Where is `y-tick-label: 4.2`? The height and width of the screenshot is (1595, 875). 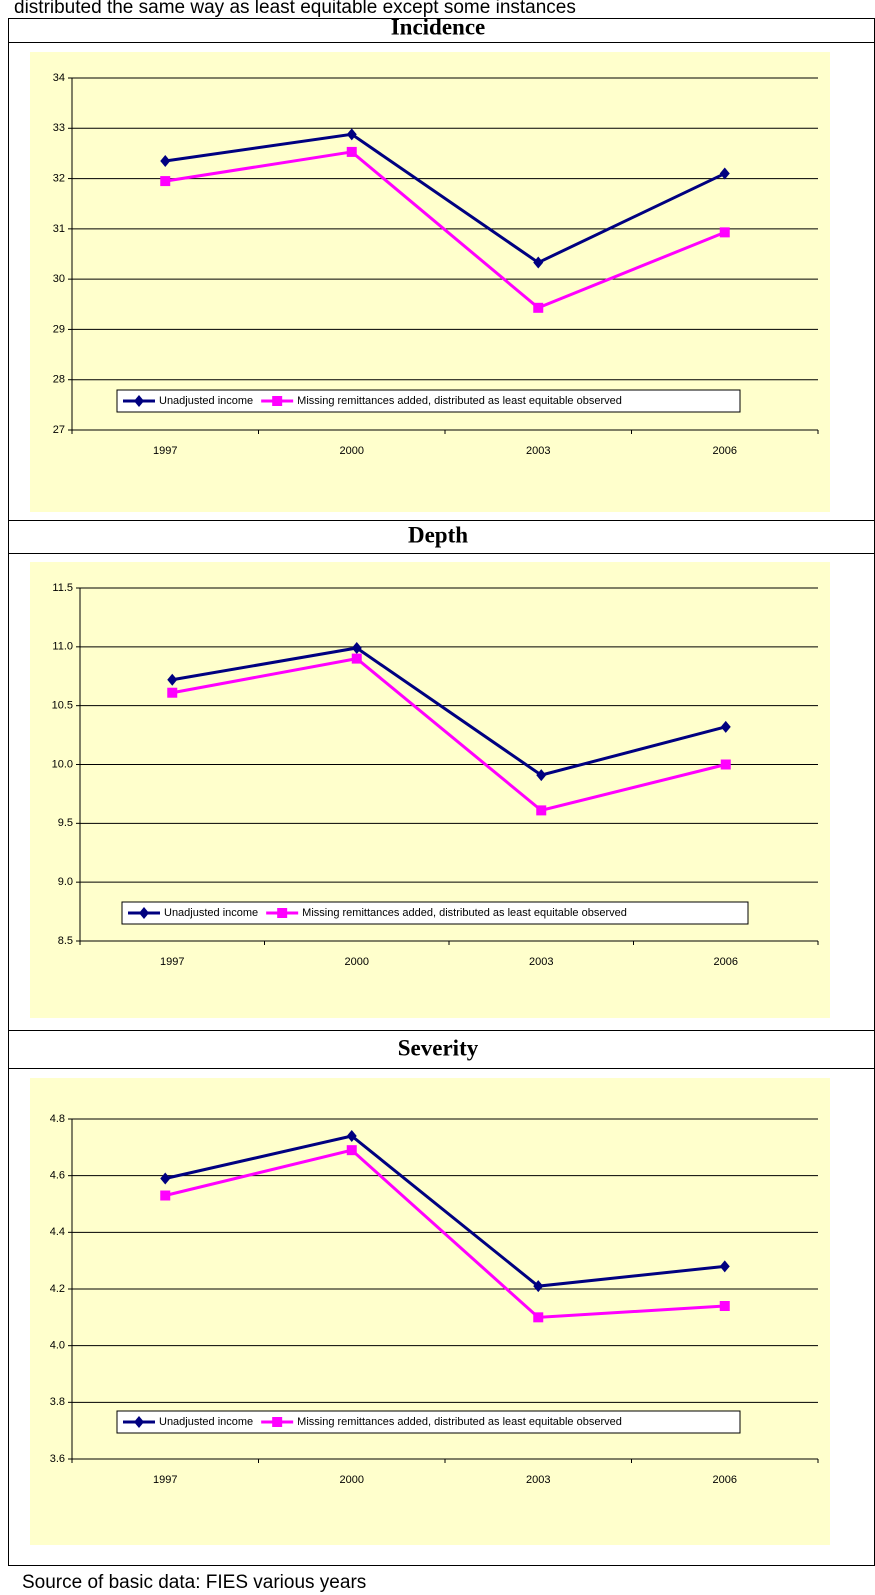
y-tick-label: 4.2 is located at coordinates (57, 1289).